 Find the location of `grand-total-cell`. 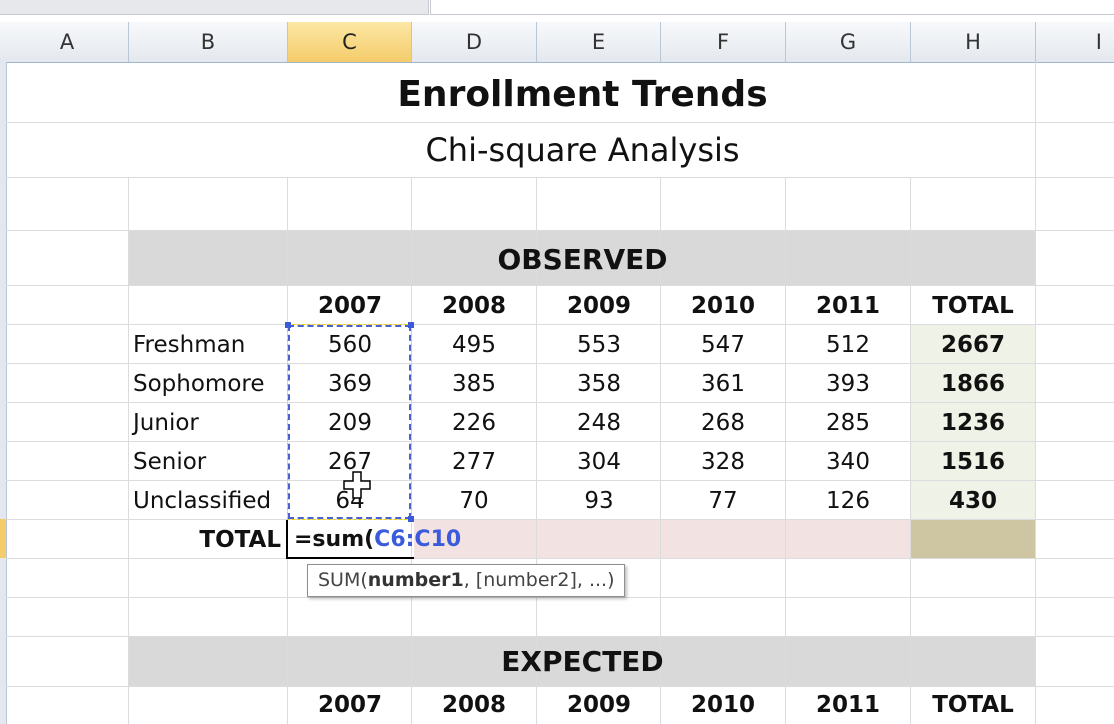

grand-total-cell is located at coordinates (973, 539).